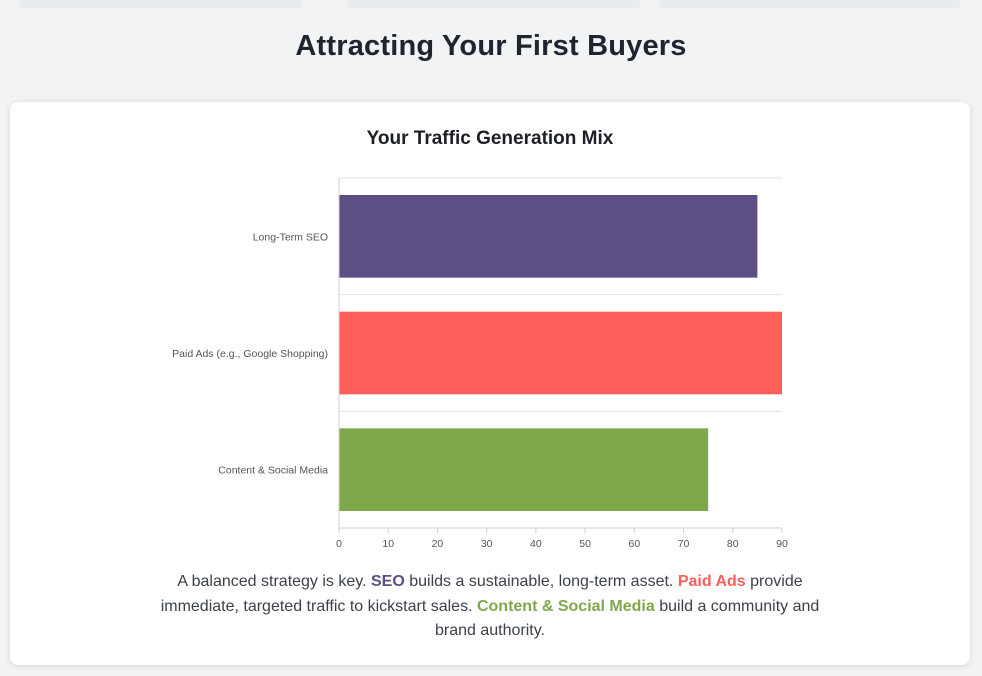  What do you see at coordinates (585, 544) in the screenshot?
I see `x-tick-label: 50` at bounding box center [585, 544].